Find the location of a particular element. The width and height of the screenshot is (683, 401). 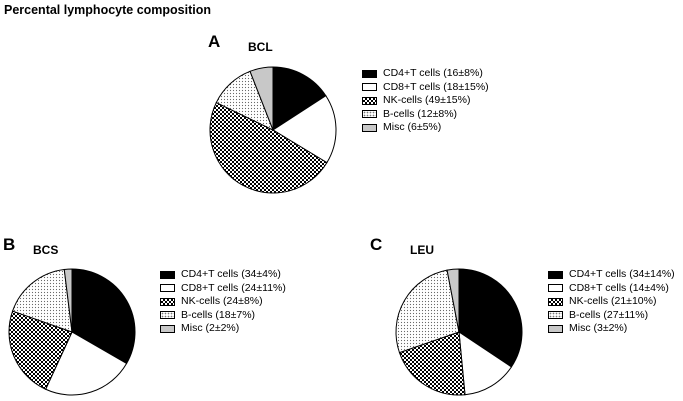

legend-item: B-cells (18±7%) is located at coordinates (223, 316).